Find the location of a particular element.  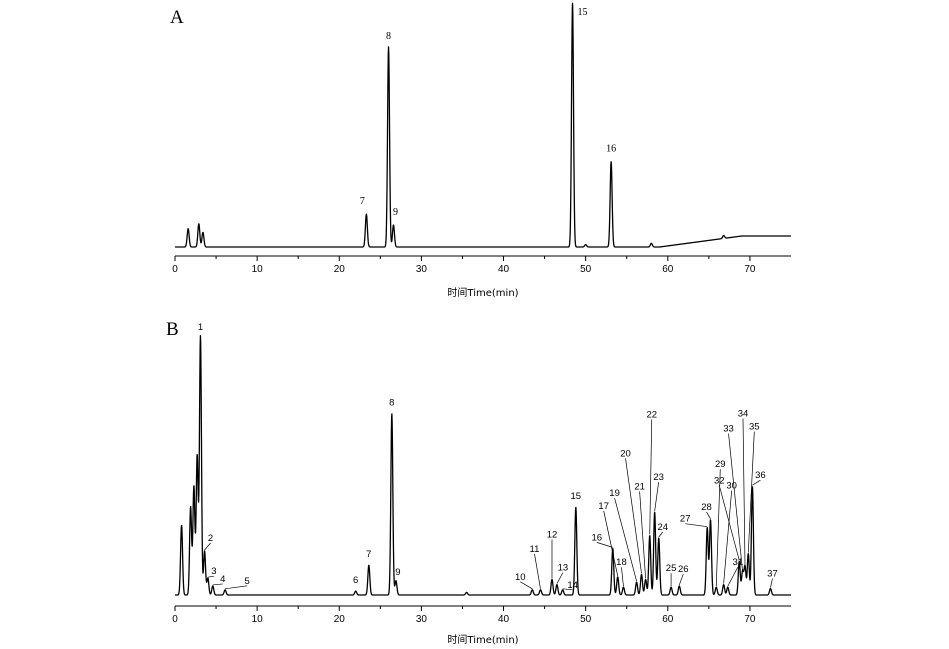

peak-label: 32 is located at coordinates (719, 480).